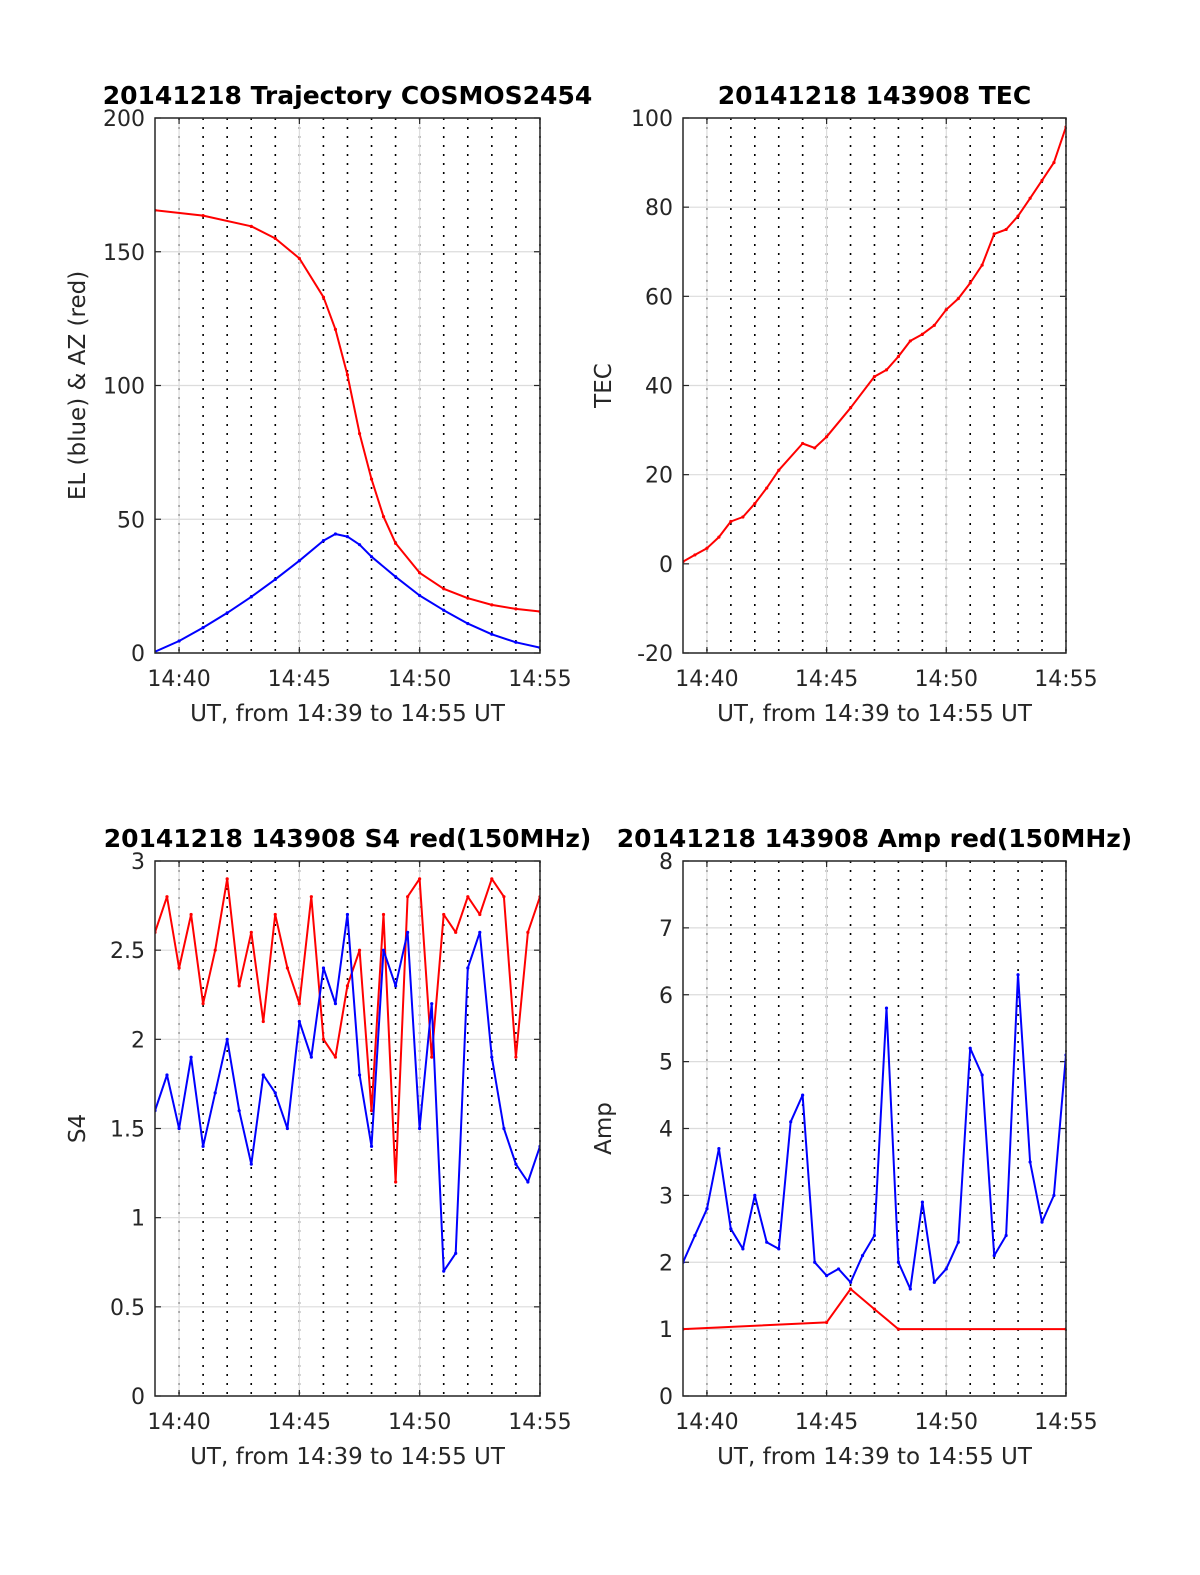 This screenshot has height=1575, width=1200. What do you see at coordinates (124, 387) in the screenshot?
I see `y-tick-label: 100` at bounding box center [124, 387].